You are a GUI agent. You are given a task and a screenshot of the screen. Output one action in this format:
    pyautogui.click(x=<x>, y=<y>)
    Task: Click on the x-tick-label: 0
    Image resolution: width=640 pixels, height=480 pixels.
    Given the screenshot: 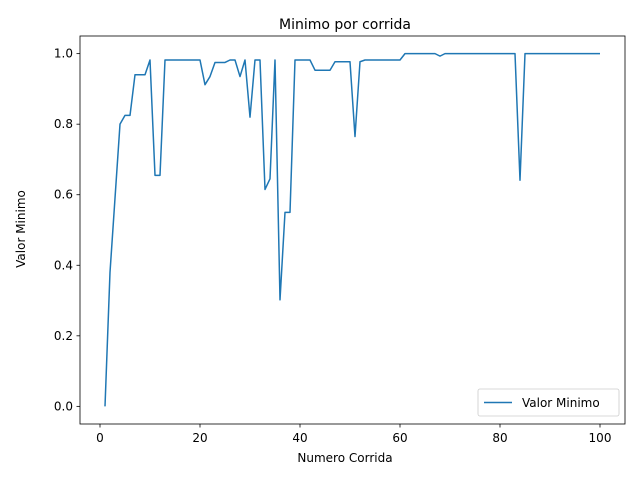 What is the action you would take?
    pyautogui.click(x=100, y=438)
    